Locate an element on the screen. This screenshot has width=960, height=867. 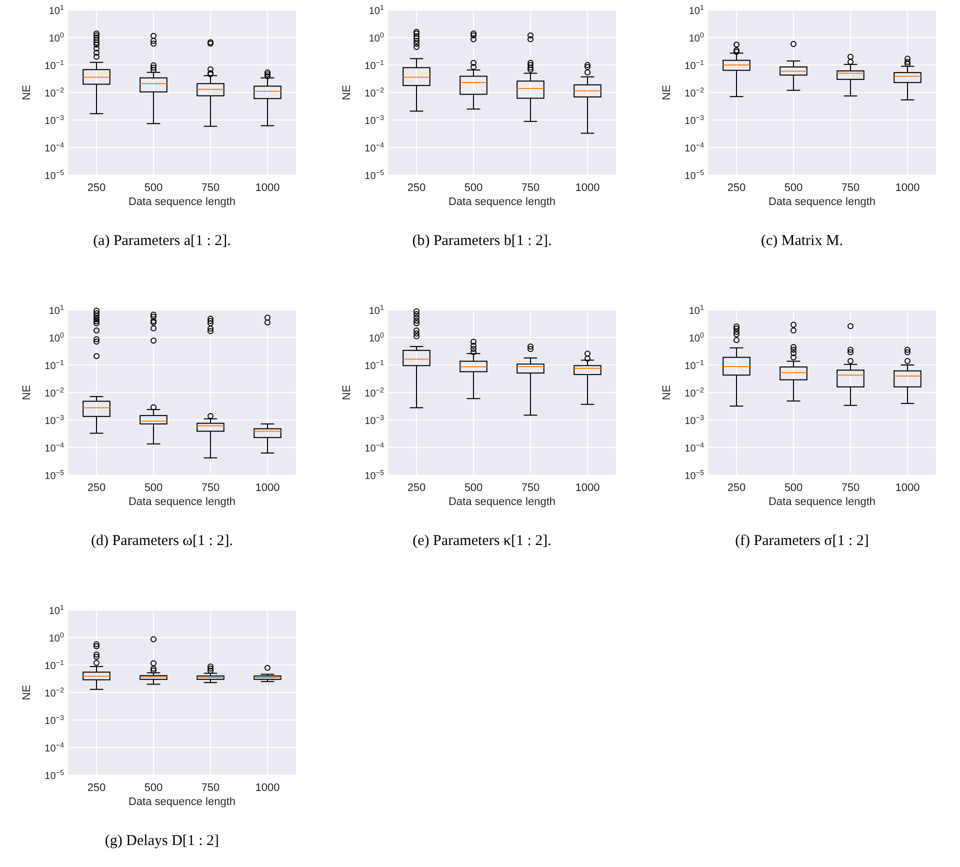
text: (d) Parameters ω[1 : 2]. is located at coordinates (162, 541).